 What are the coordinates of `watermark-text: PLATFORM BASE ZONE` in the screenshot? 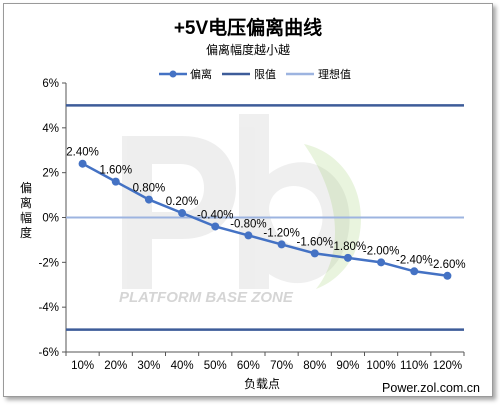 It's located at (206, 297).